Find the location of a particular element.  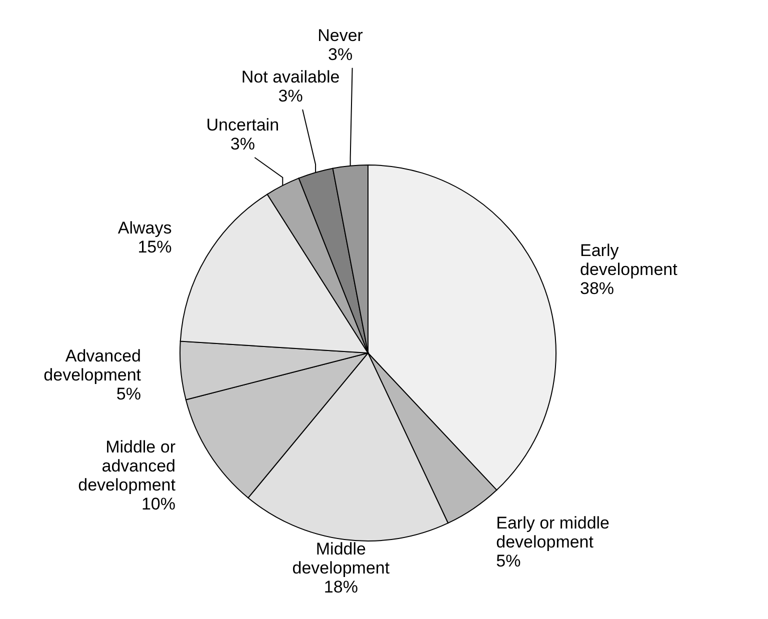

slice-label: Early or middle development is located at coordinates (553, 533).